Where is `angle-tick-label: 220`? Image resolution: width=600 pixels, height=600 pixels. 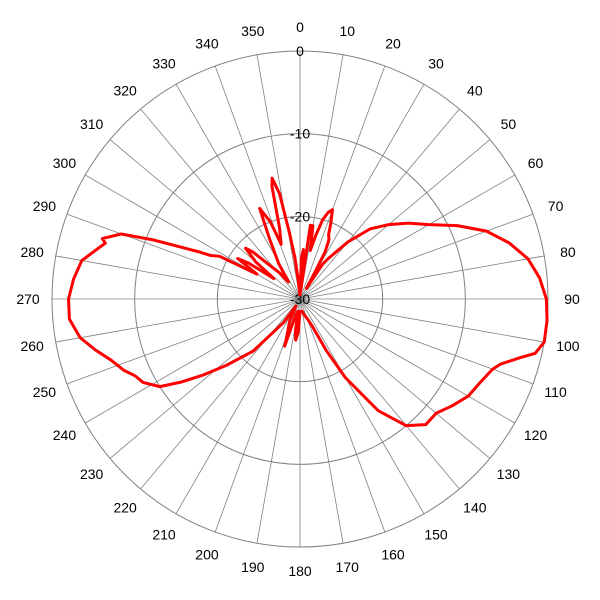 angle-tick-label: 220 is located at coordinates (125, 507).